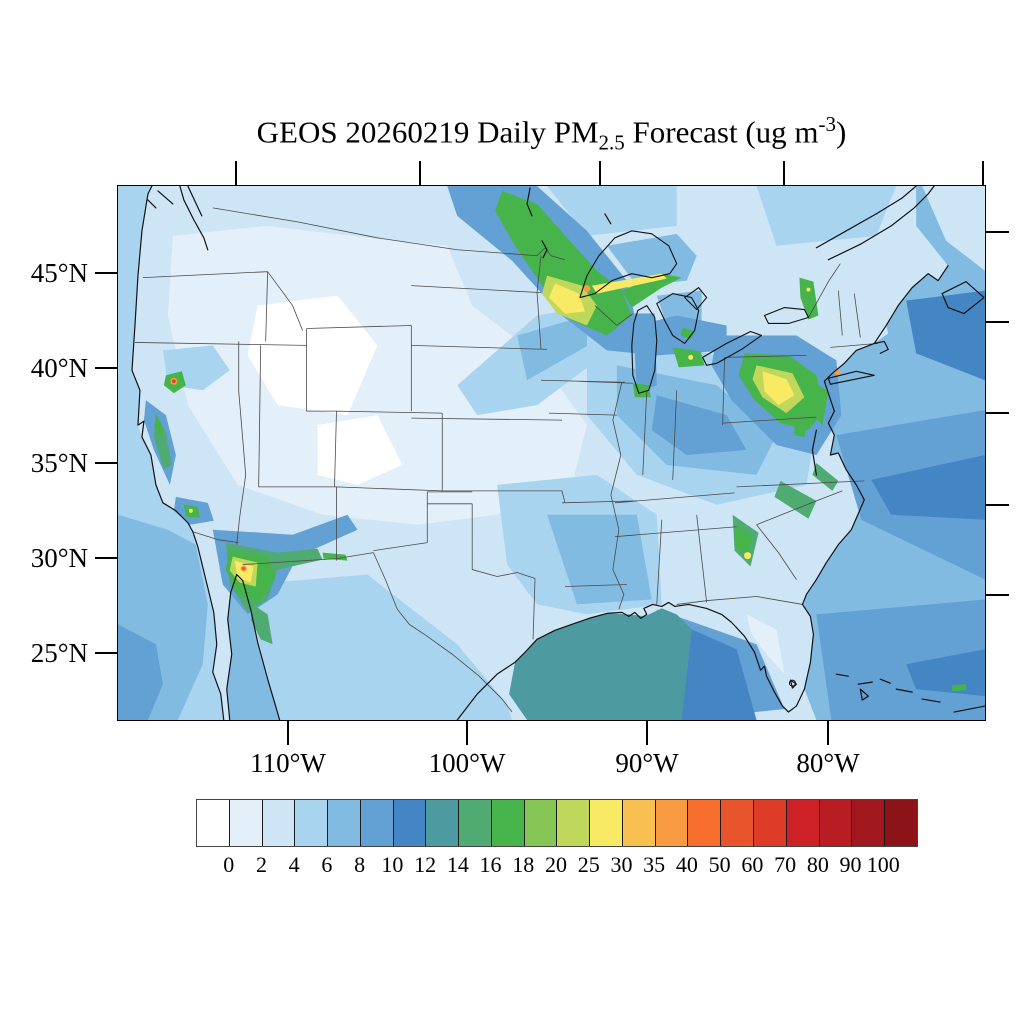  Describe the element at coordinates (752, 864) in the screenshot. I see `colorbar-tick-label: 60` at that location.